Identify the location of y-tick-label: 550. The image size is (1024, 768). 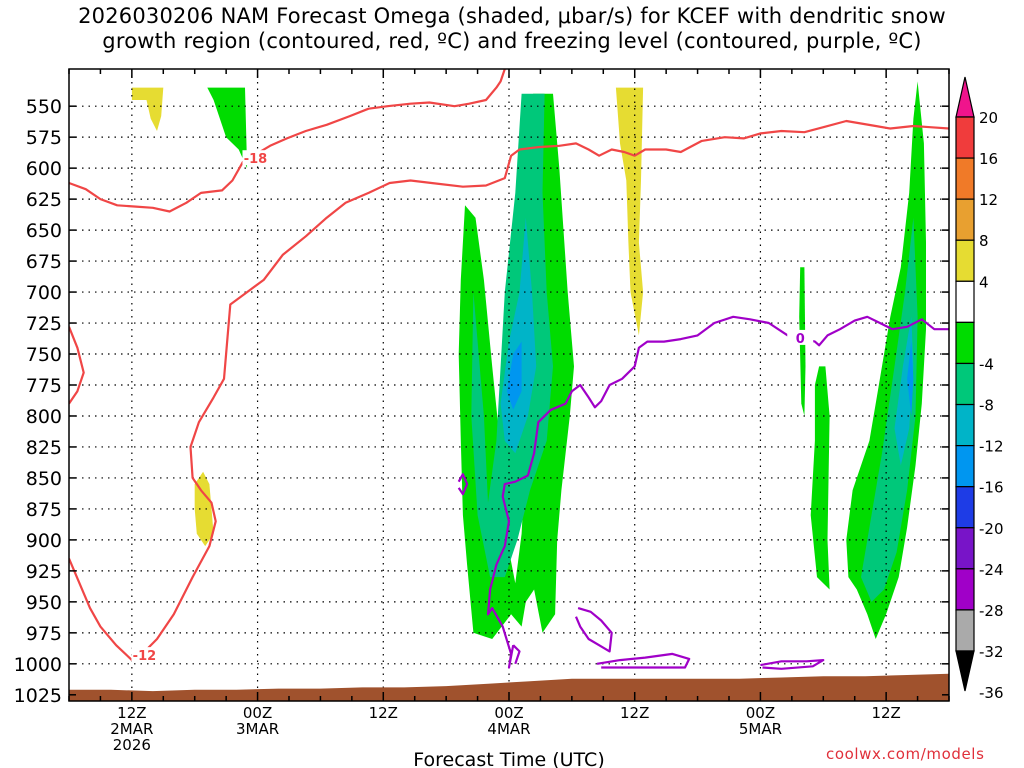
(44, 107).